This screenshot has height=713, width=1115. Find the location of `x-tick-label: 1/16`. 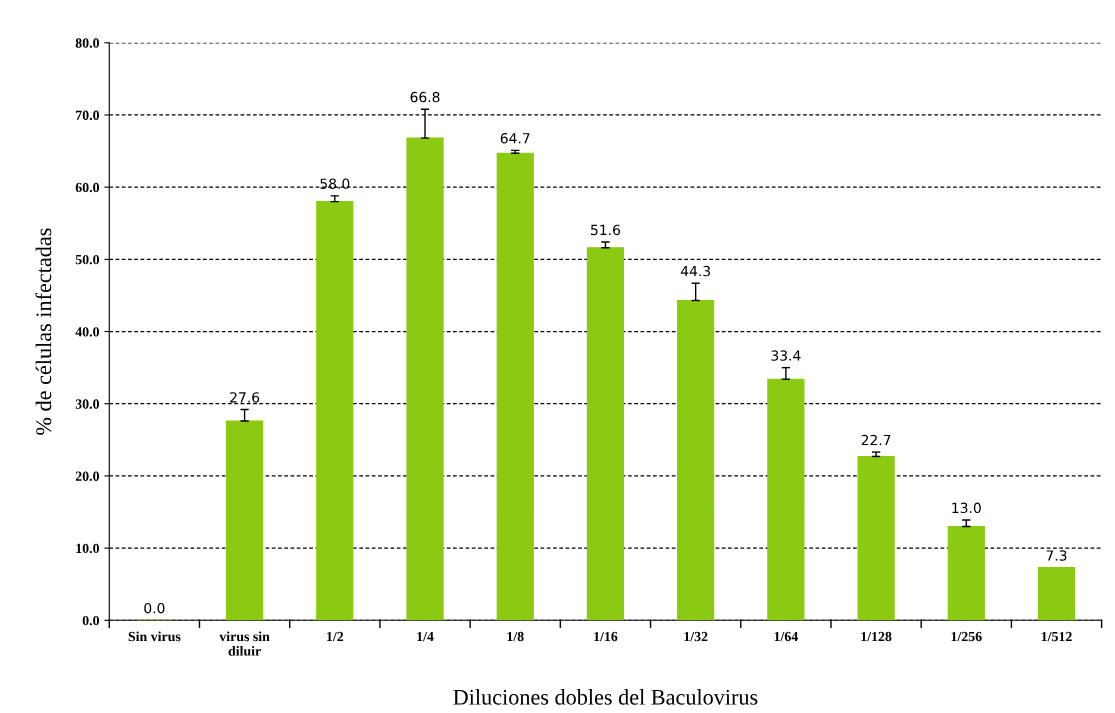

x-tick-label: 1/16 is located at coordinates (606, 636).